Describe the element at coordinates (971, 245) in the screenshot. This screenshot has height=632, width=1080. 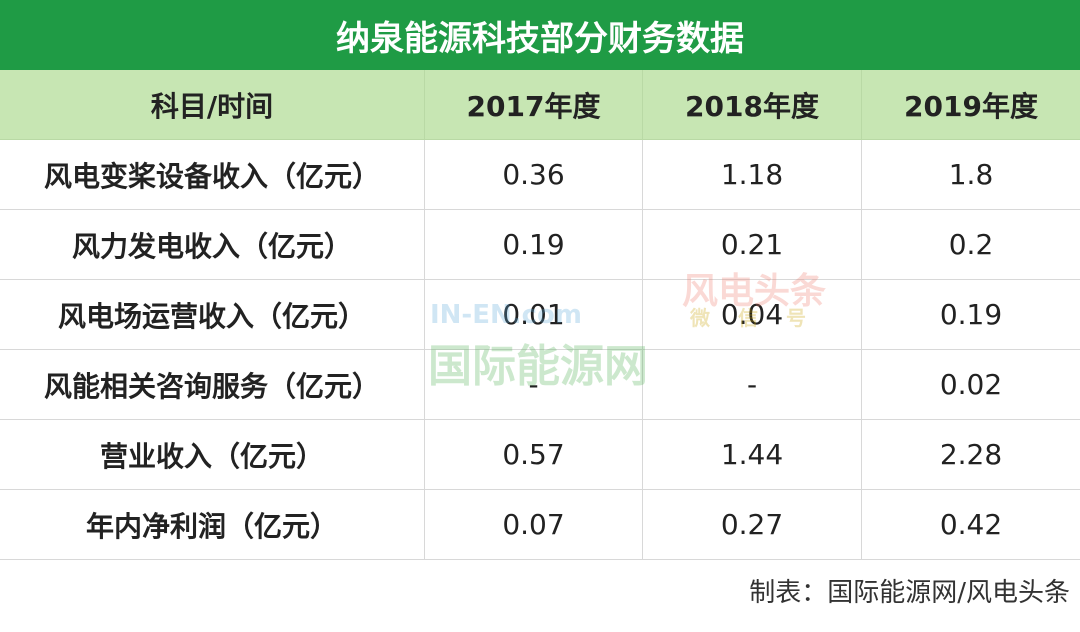
I see `value-cell: 0.2` at that location.